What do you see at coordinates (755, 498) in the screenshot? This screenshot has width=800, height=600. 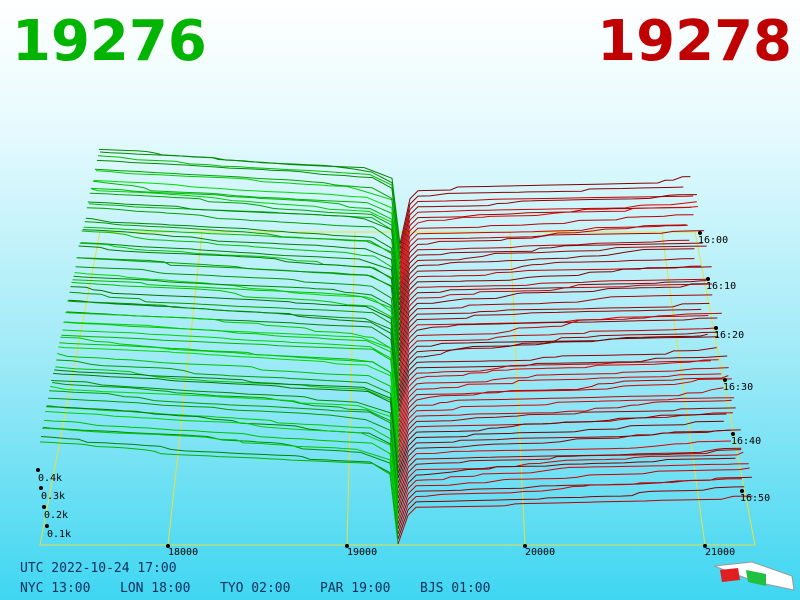 I see `time-label: 16:50` at bounding box center [755, 498].